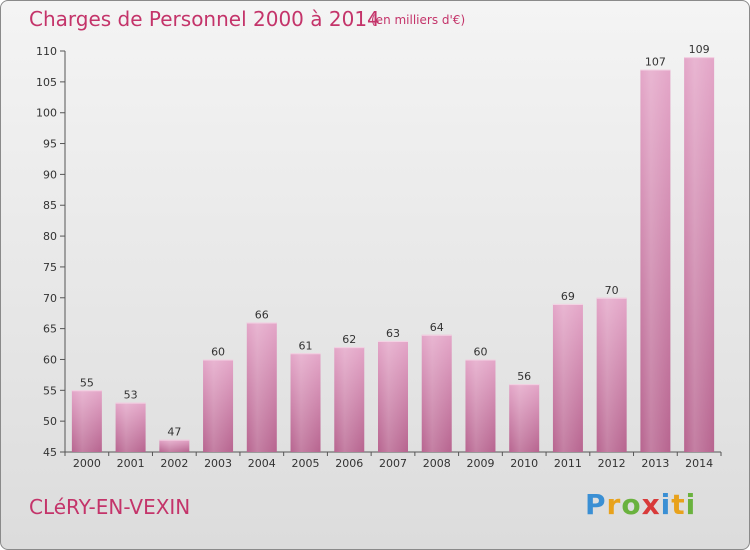  What do you see at coordinates (596, 504) in the screenshot?
I see `logo-letter: P` at bounding box center [596, 504].